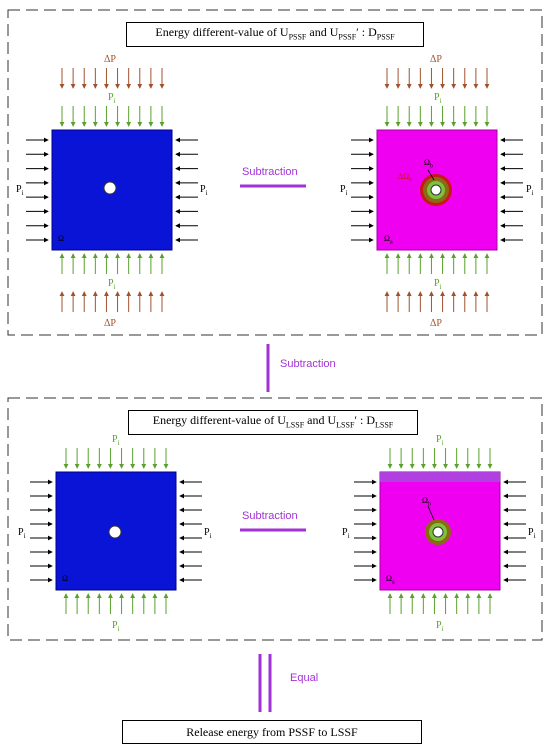  Describe the element at coordinates (438, 532) in the screenshot. I see `bottom-right-hole` at that location.